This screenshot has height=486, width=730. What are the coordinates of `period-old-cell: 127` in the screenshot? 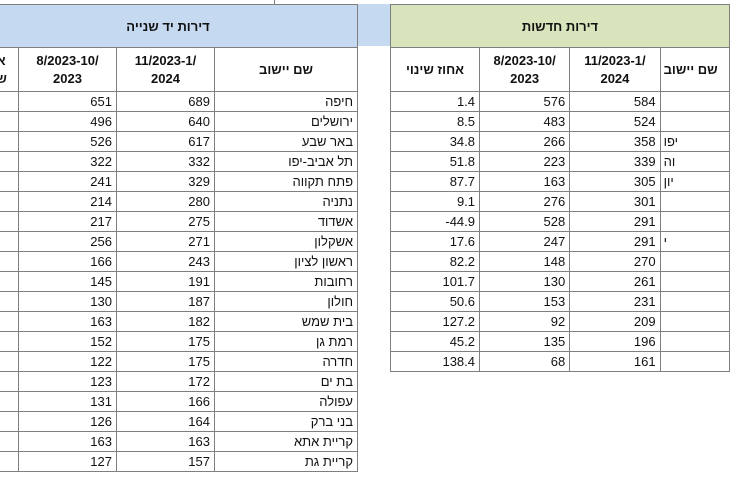 It's located at (67, 461).